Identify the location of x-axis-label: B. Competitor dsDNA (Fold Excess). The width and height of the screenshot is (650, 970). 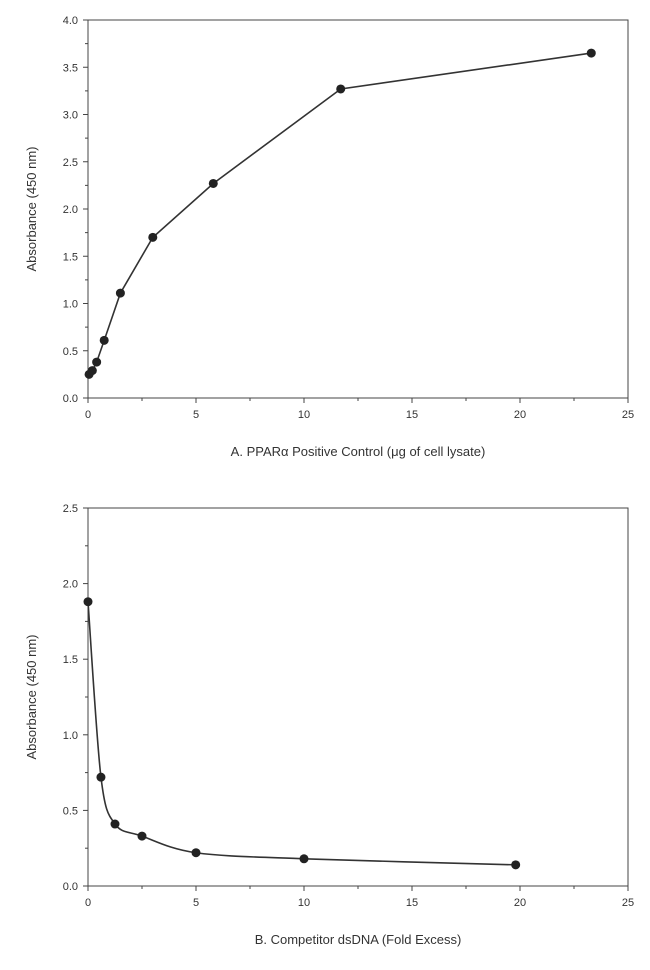
(358, 939).